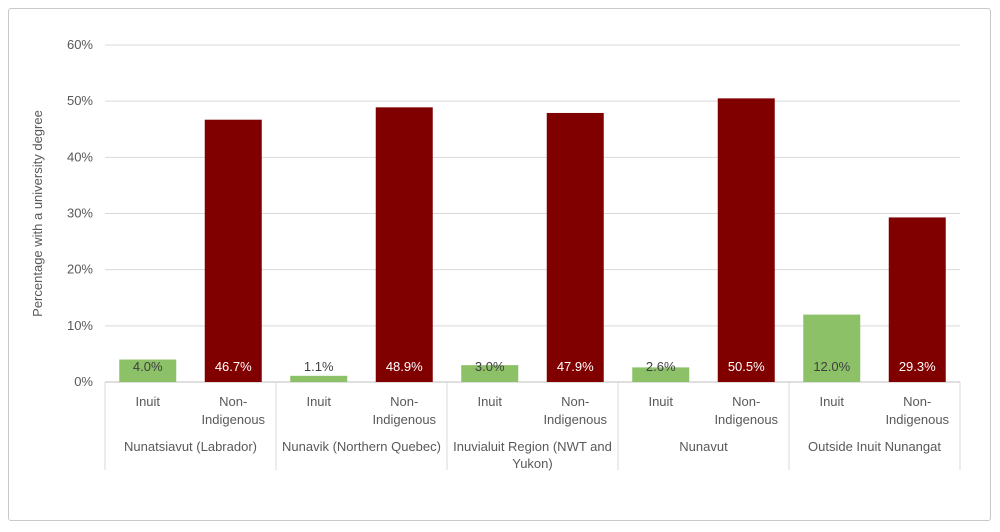 Image resolution: width=1000 pixels, height=532 pixels. Describe the element at coordinates (490, 366) in the screenshot. I see `data-label: 3.0%` at that location.